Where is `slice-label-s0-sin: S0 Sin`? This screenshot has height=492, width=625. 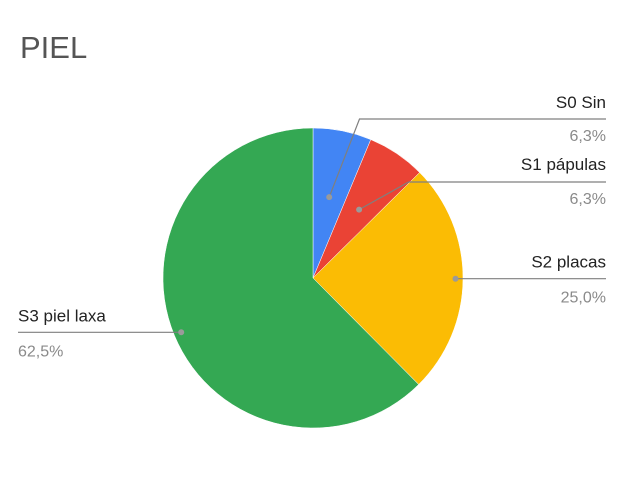
slice-label-s0-sin: S0 Sin is located at coordinates (581, 102).